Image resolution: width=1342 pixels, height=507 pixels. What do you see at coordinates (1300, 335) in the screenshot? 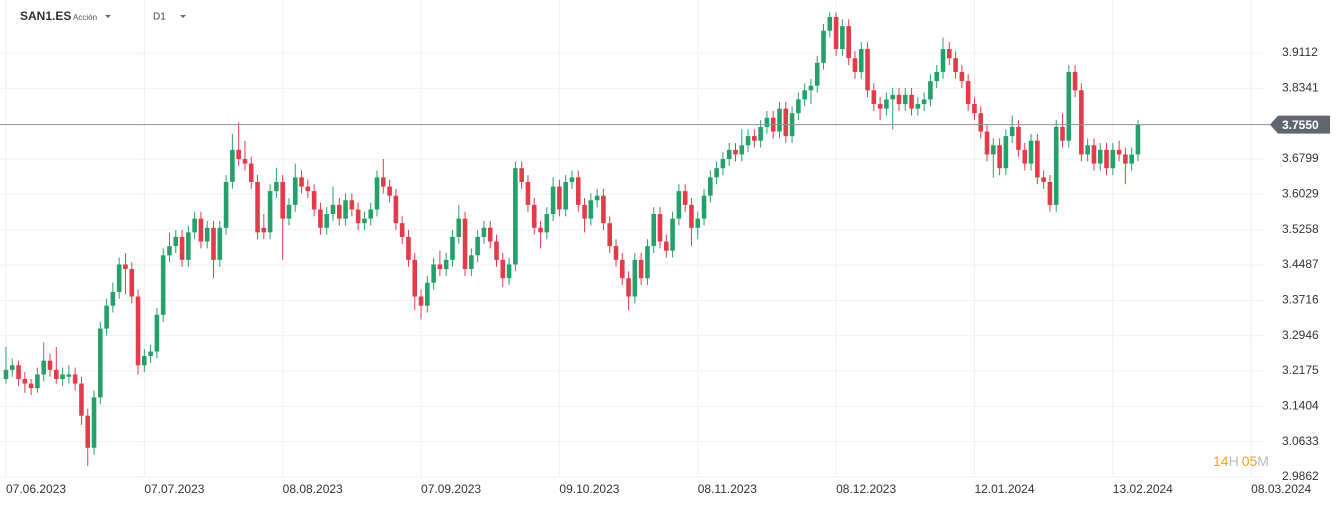
I see `y-tick-label: 3.2946` at bounding box center [1300, 335].